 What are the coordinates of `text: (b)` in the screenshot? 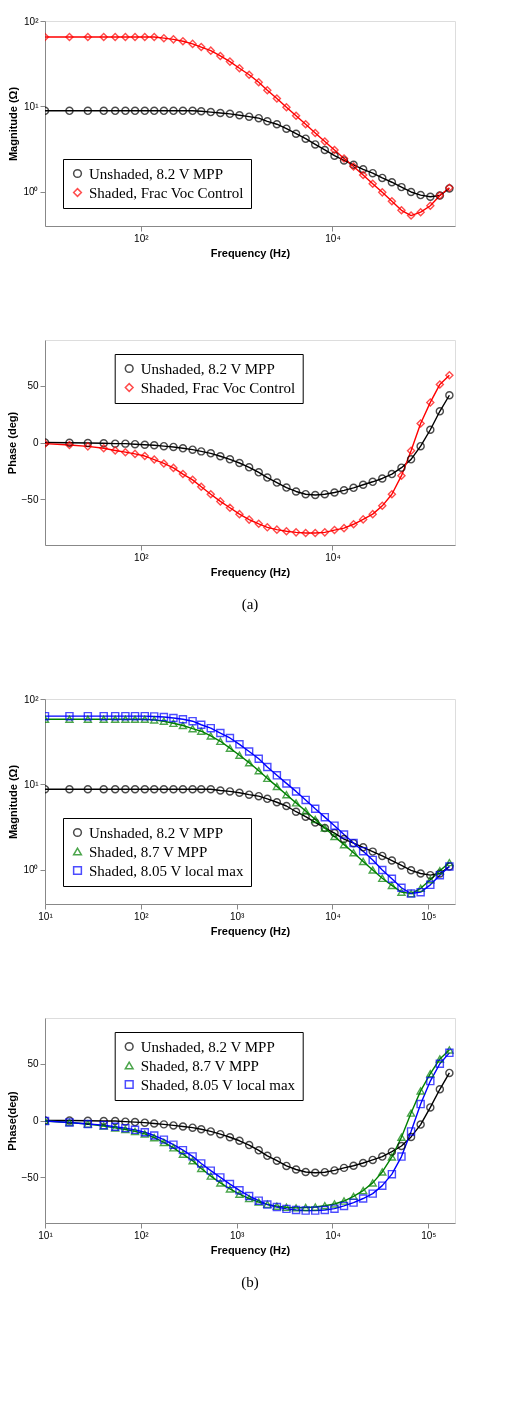 It's located at (250, 1282).